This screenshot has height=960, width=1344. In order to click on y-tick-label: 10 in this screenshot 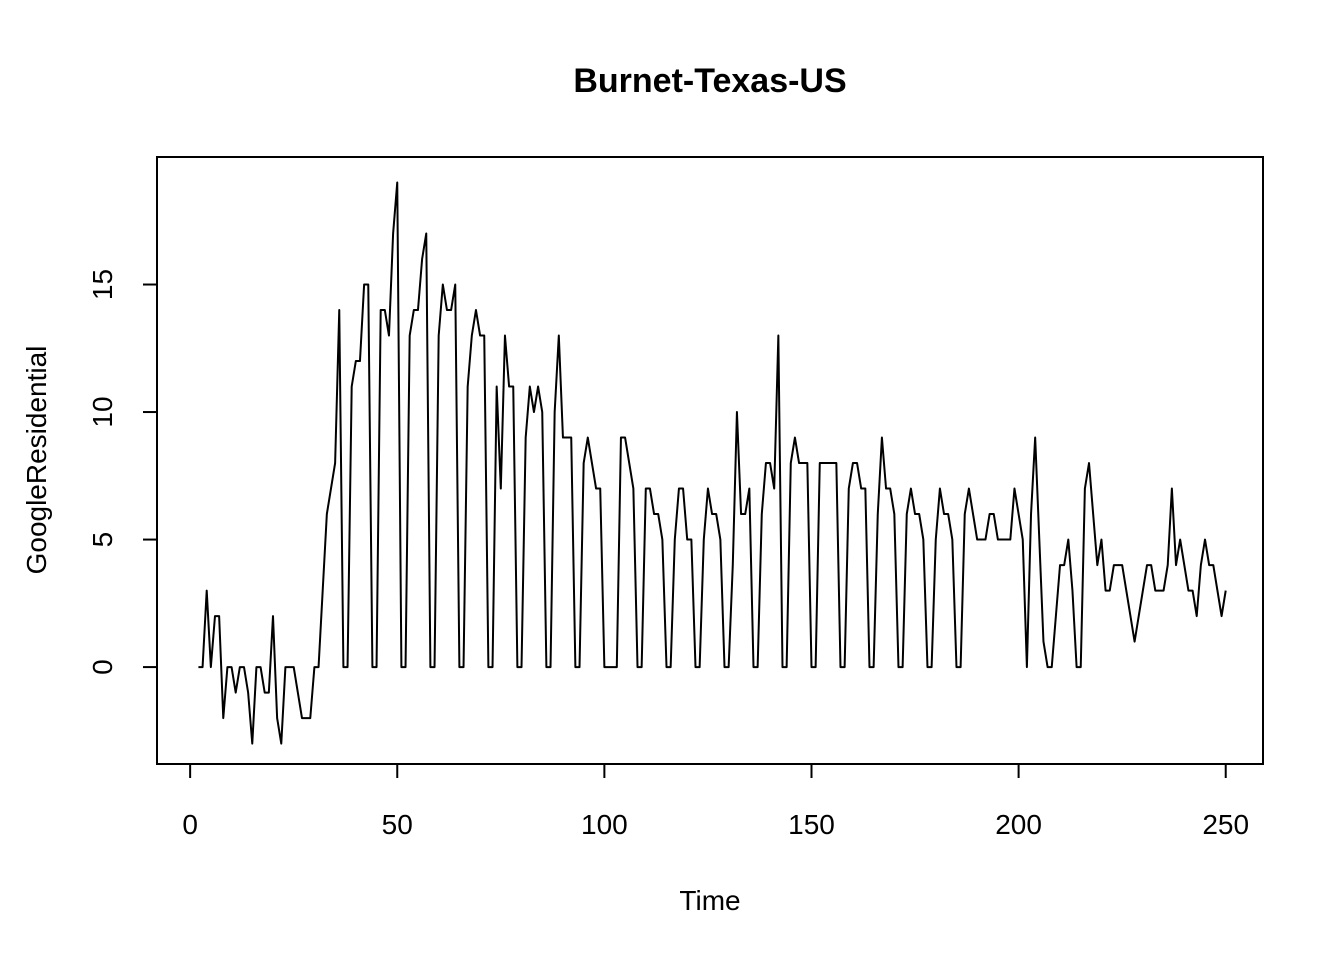, I will do `click(102, 411)`.